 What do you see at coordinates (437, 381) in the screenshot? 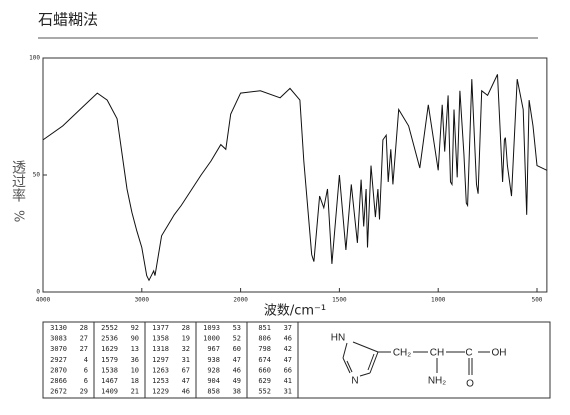
I see `atom-label: NH₂` at bounding box center [437, 381].